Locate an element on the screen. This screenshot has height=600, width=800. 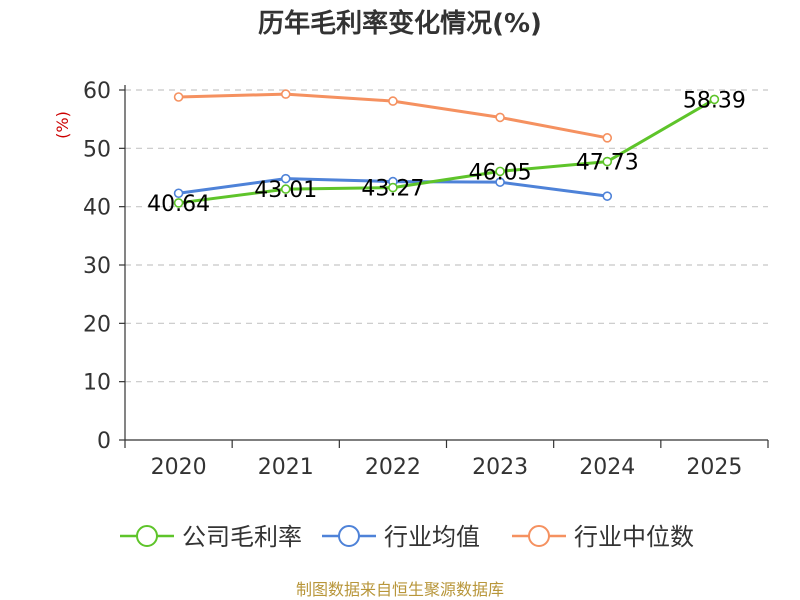
x-tick-label: 2023 is located at coordinates (500, 467).